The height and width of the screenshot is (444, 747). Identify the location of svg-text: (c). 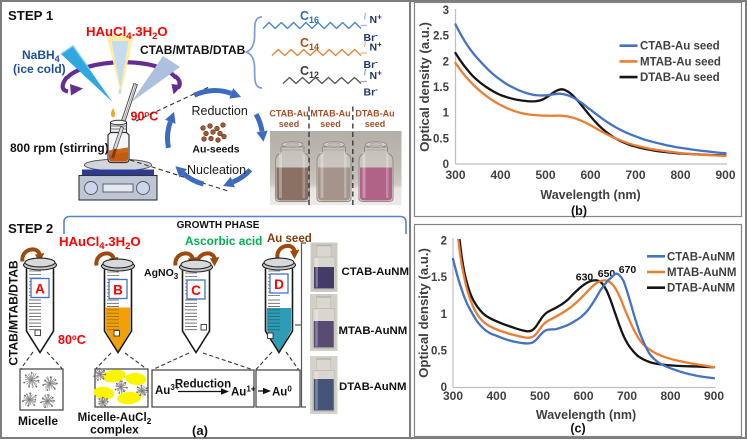
(577, 429).